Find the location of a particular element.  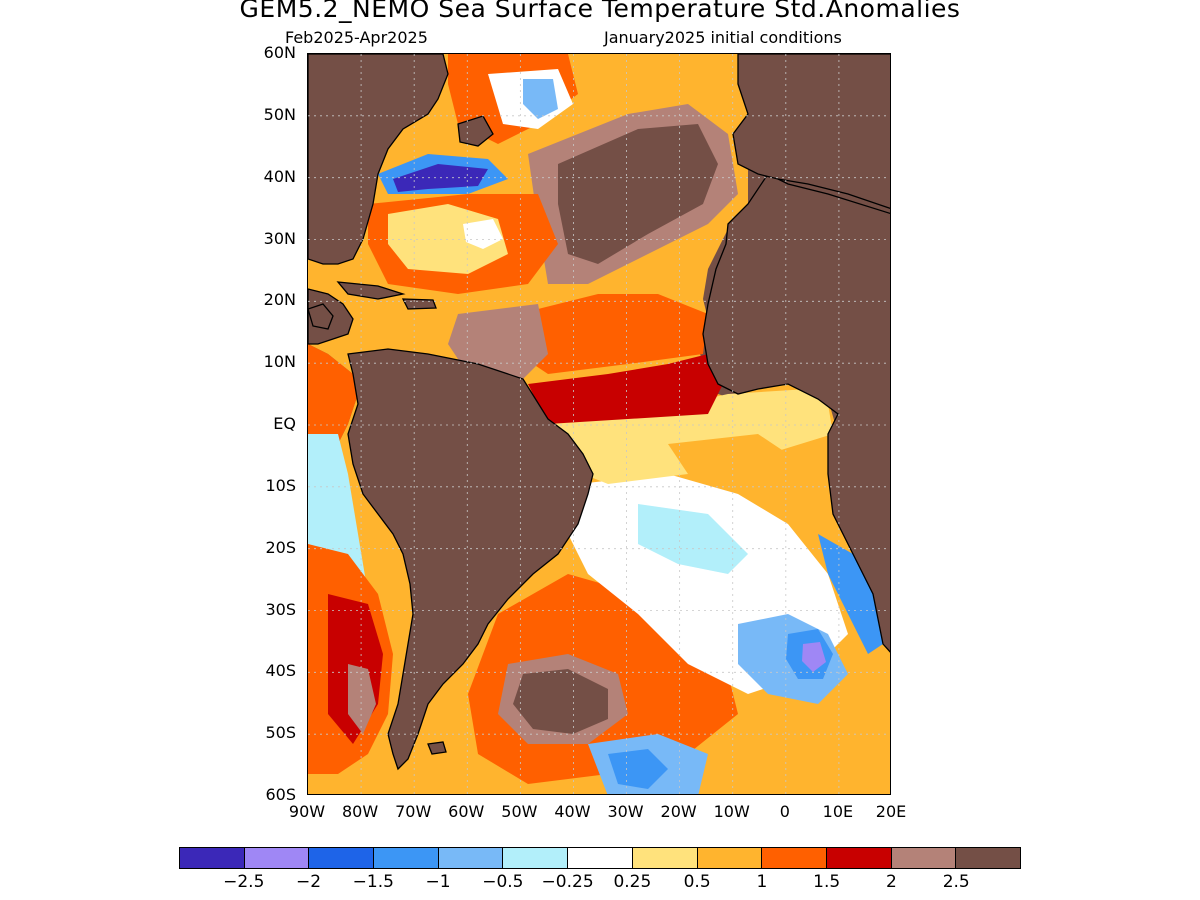

southeast-pacific-mauve is located at coordinates (362, 699).